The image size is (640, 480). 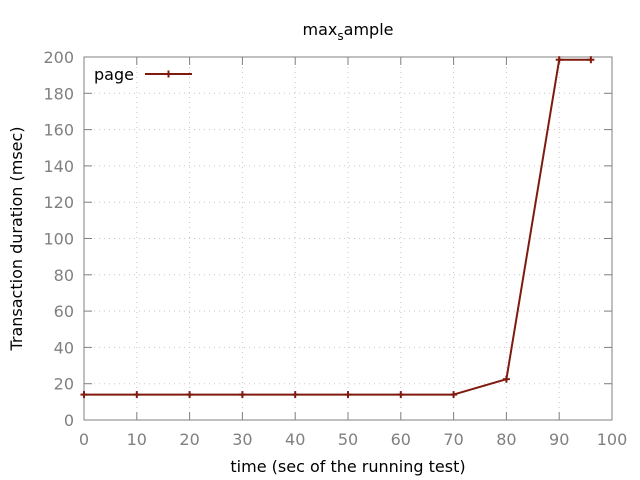 What do you see at coordinates (189, 439) in the screenshot?
I see `x-tick-label: 20` at bounding box center [189, 439].